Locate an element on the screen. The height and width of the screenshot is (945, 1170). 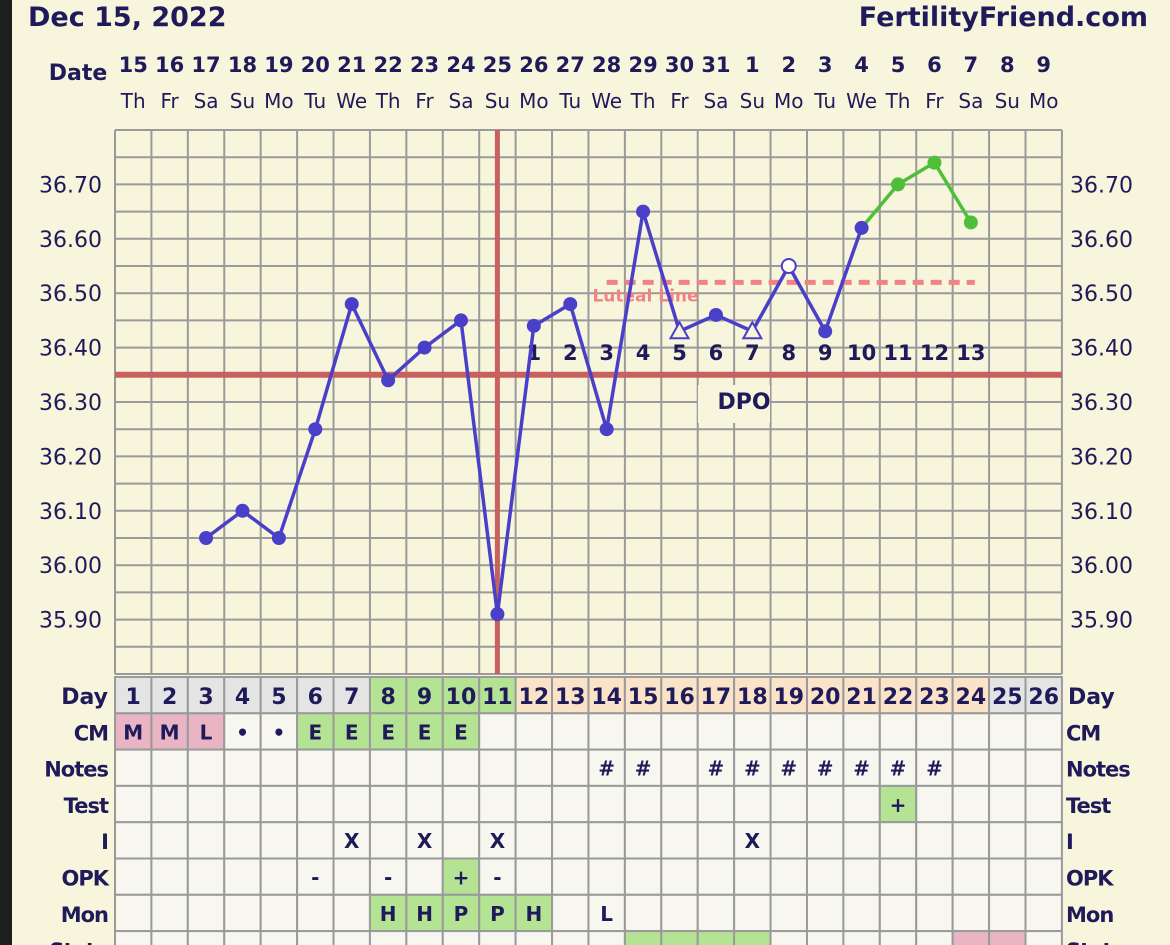
row-label-cm: CM is located at coordinates (91, 733).